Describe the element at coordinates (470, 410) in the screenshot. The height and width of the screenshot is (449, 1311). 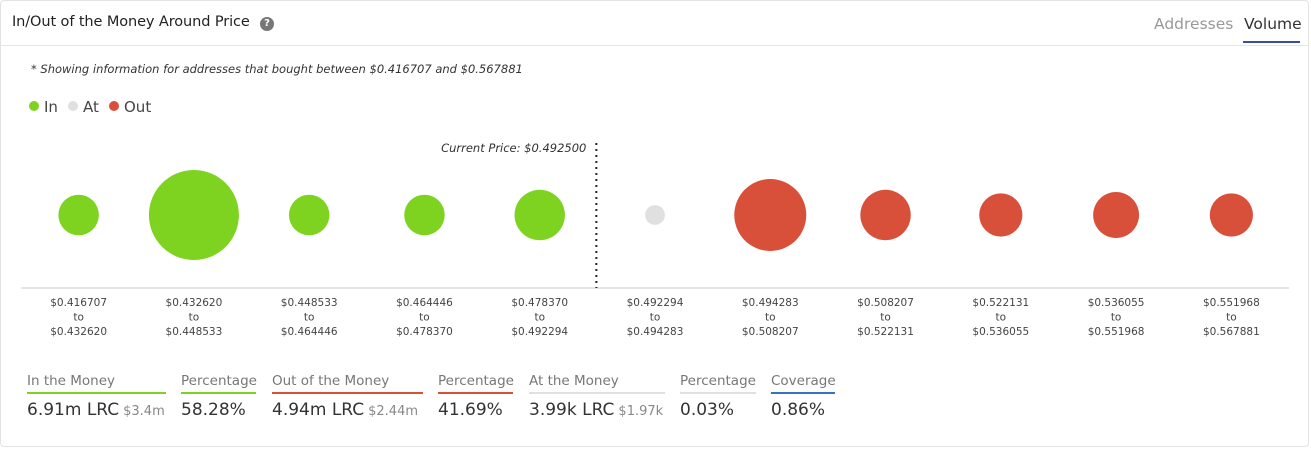
I see `stat-value-main: 41.69%` at that location.